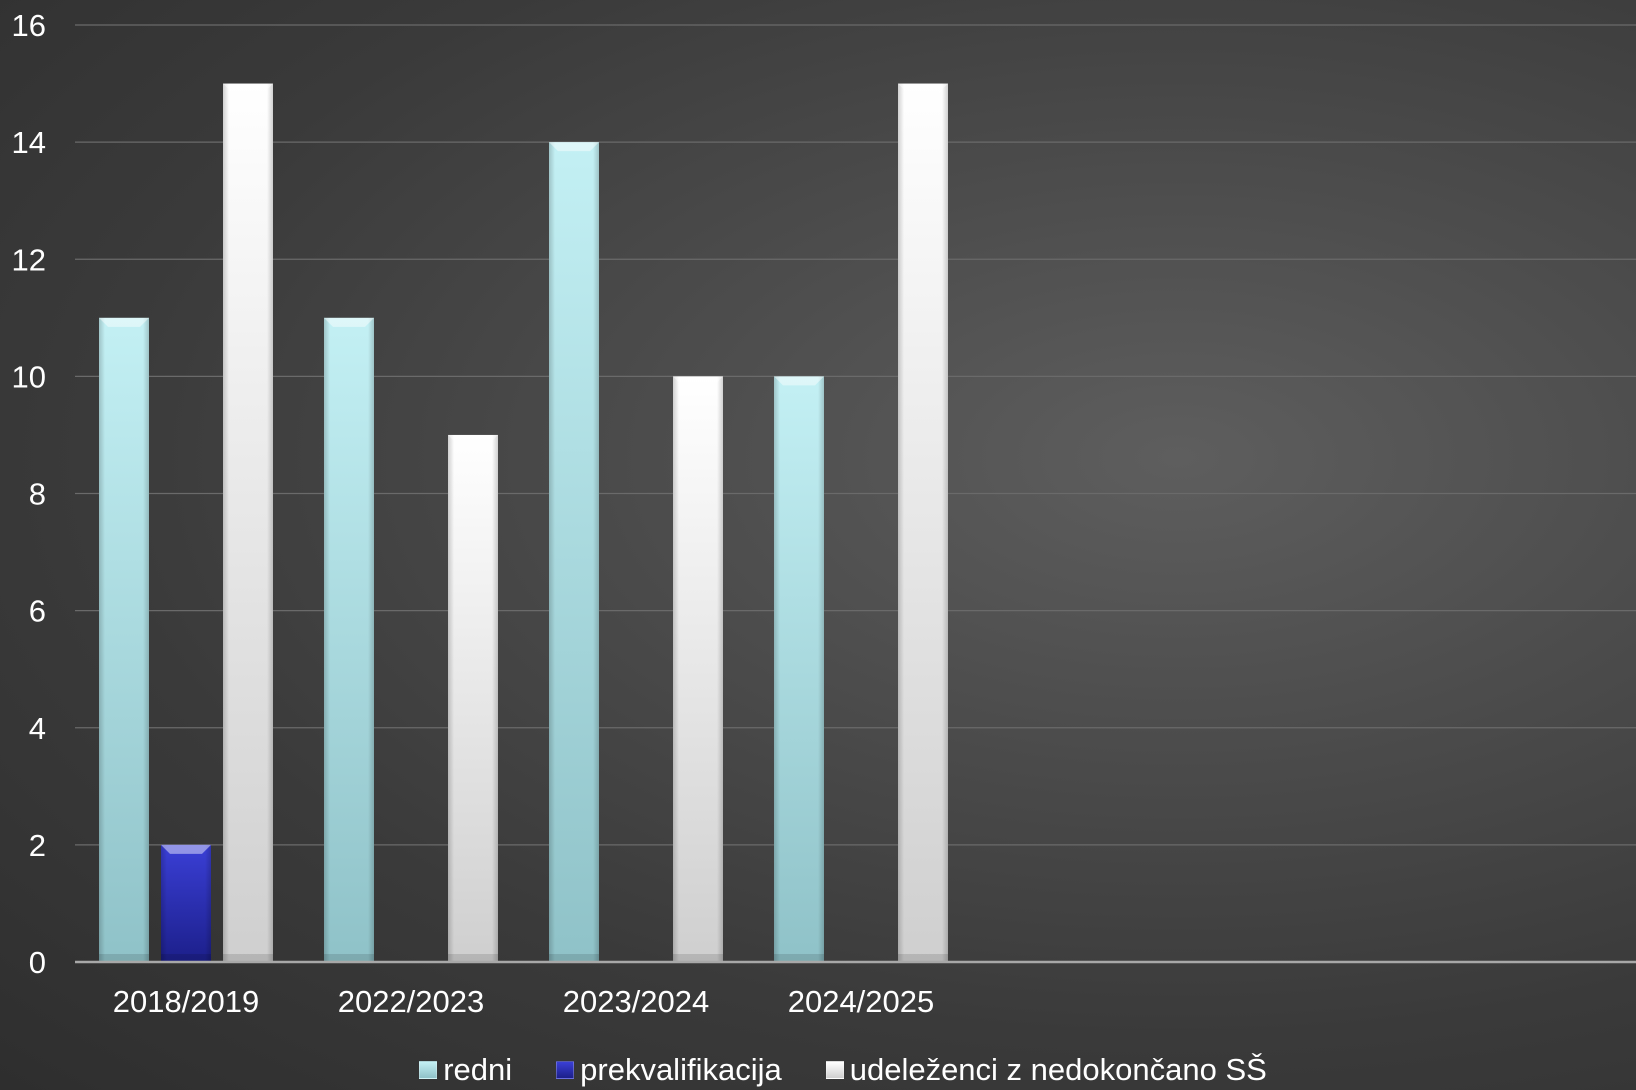 This screenshot has width=1636, height=1090. What do you see at coordinates (29, 259) in the screenshot?
I see `y-tick-label: 12` at bounding box center [29, 259].